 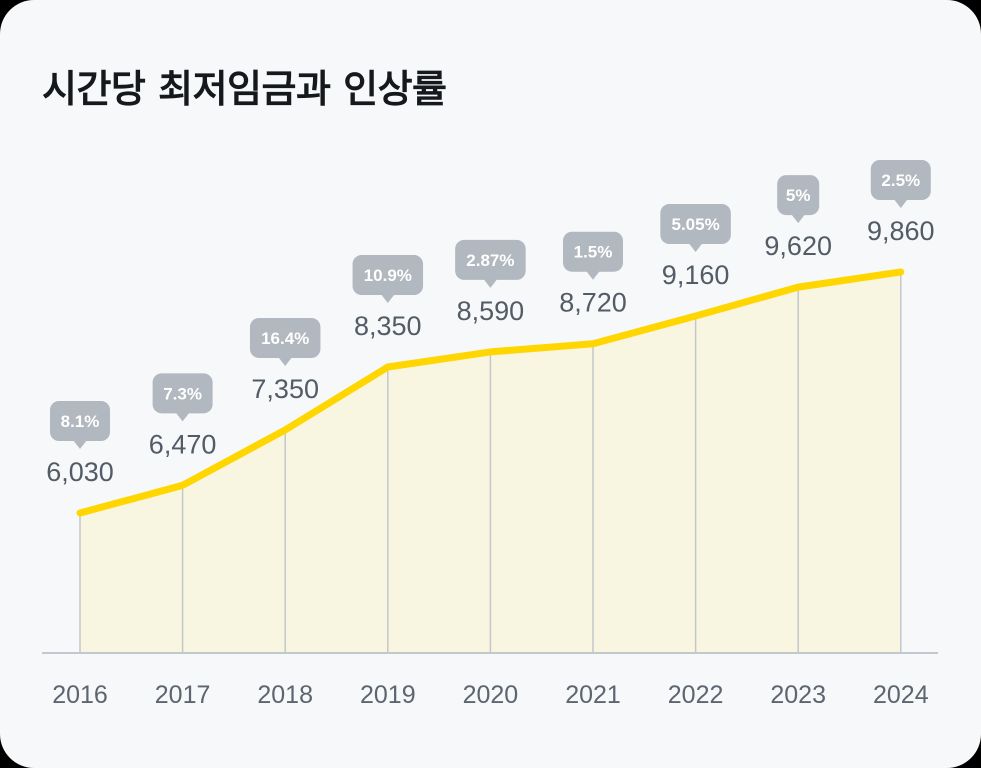 I want to click on rate-badge: 2.5%, so click(x=900, y=184).